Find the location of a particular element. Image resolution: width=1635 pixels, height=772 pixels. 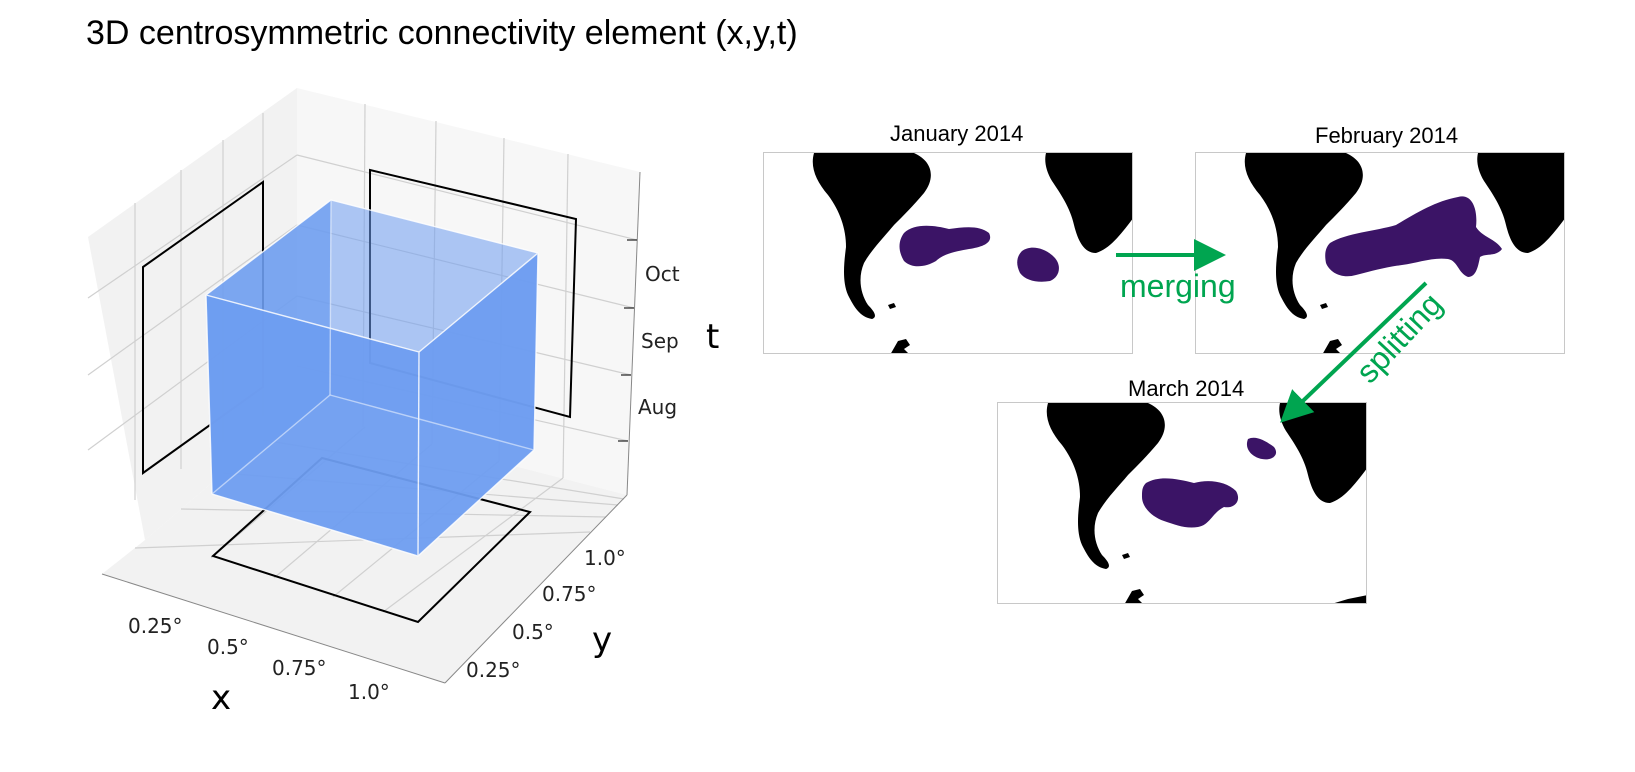

map-february is located at coordinates (1380, 253).